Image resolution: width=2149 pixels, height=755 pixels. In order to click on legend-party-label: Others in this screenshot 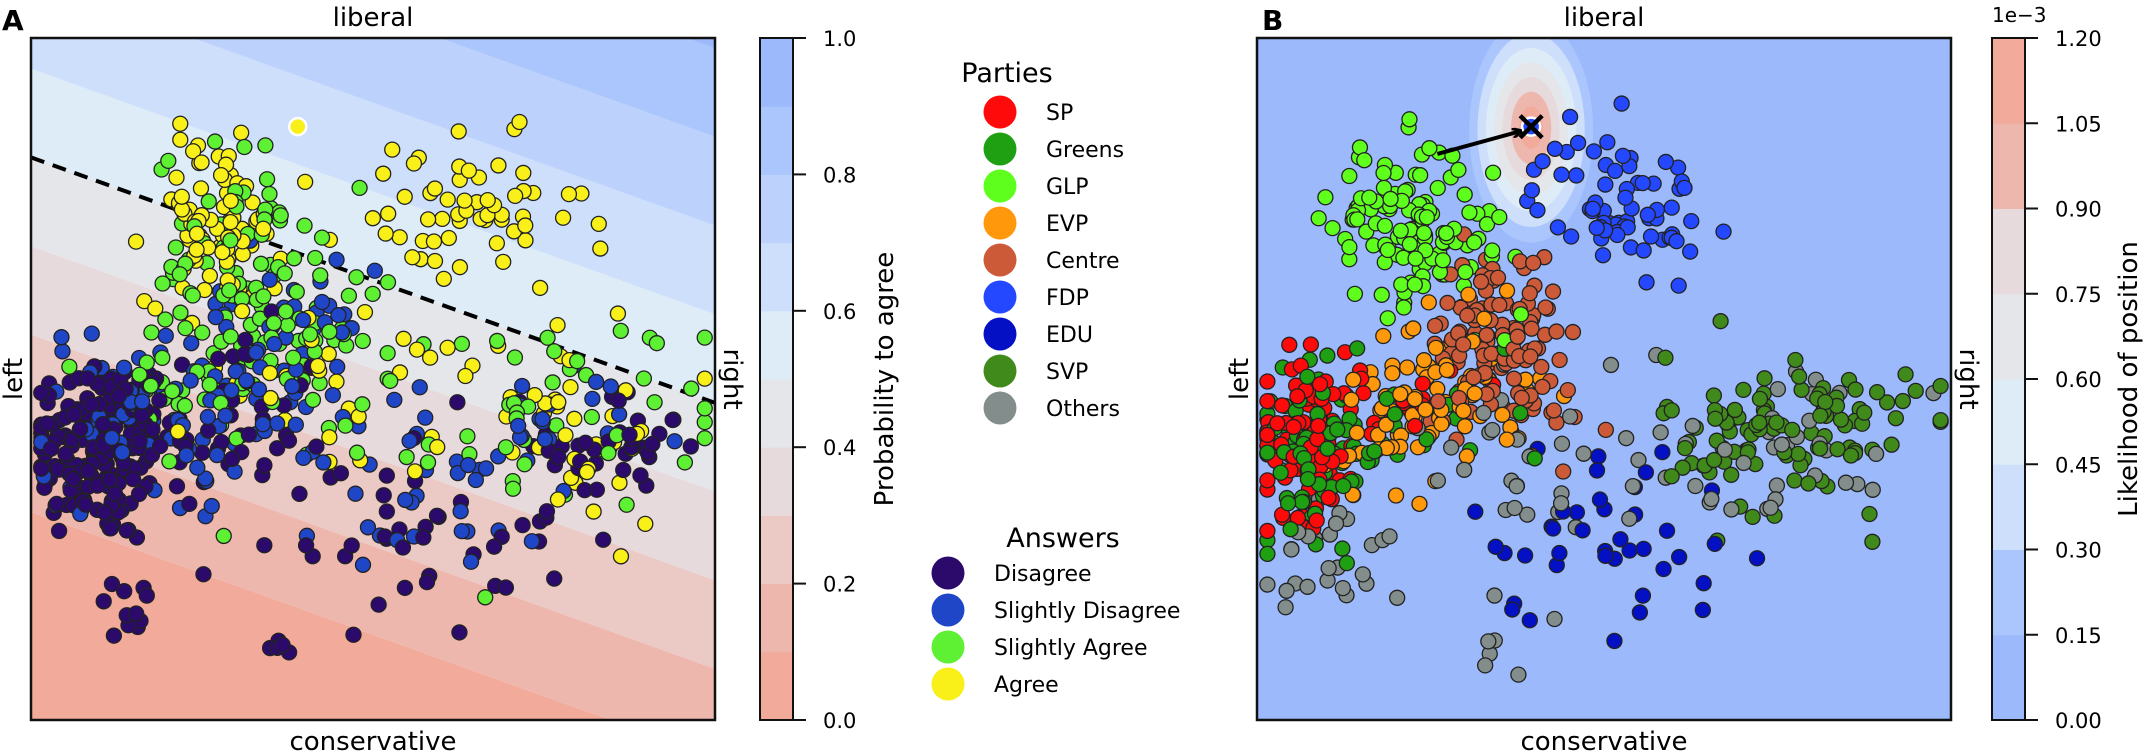, I will do `click(1083, 409)`.